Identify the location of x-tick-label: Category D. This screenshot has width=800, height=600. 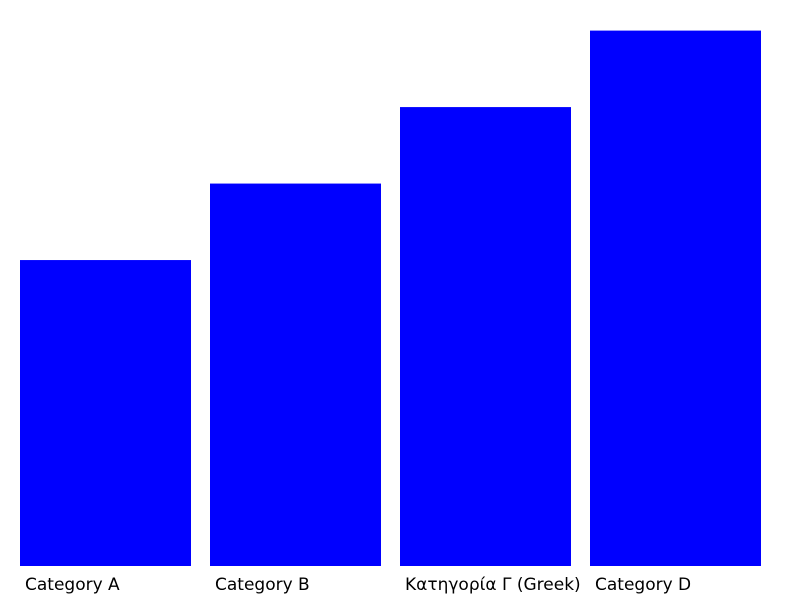
(643, 585).